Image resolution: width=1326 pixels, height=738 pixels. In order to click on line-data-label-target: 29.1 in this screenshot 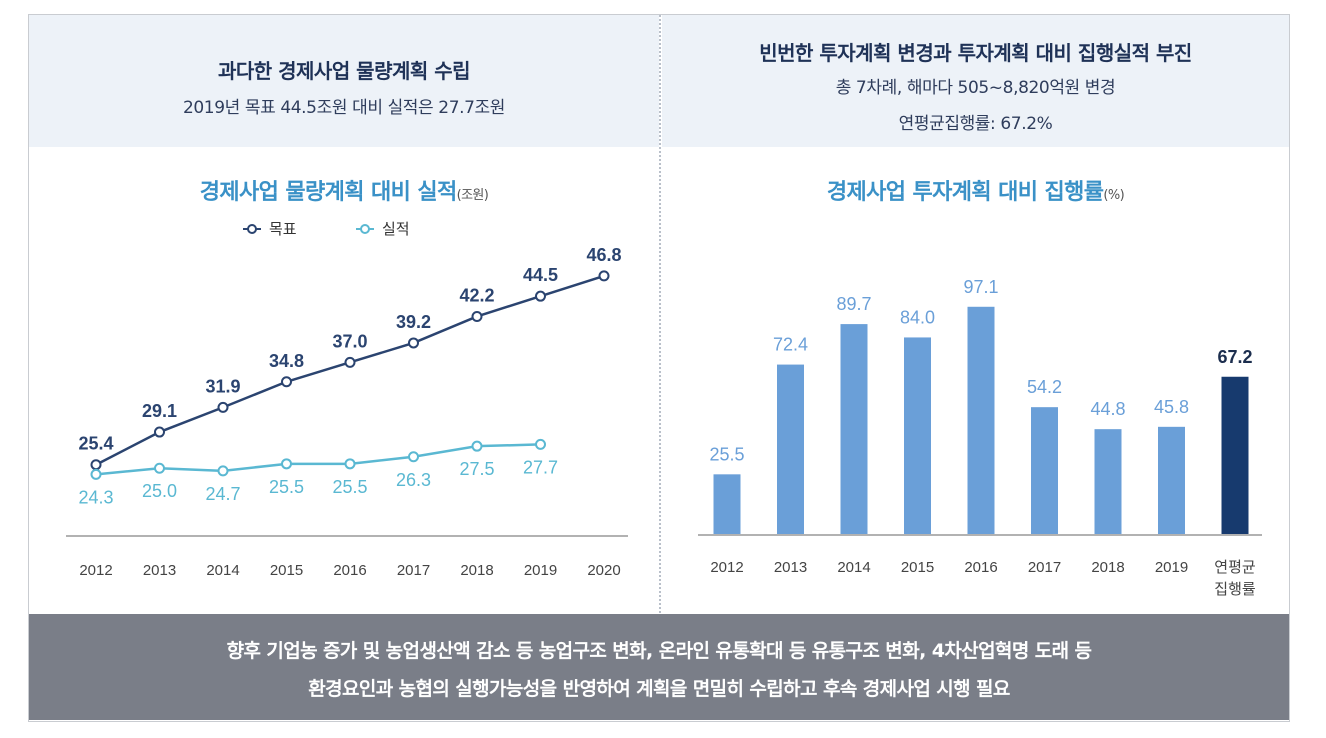, I will do `click(159, 411)`.